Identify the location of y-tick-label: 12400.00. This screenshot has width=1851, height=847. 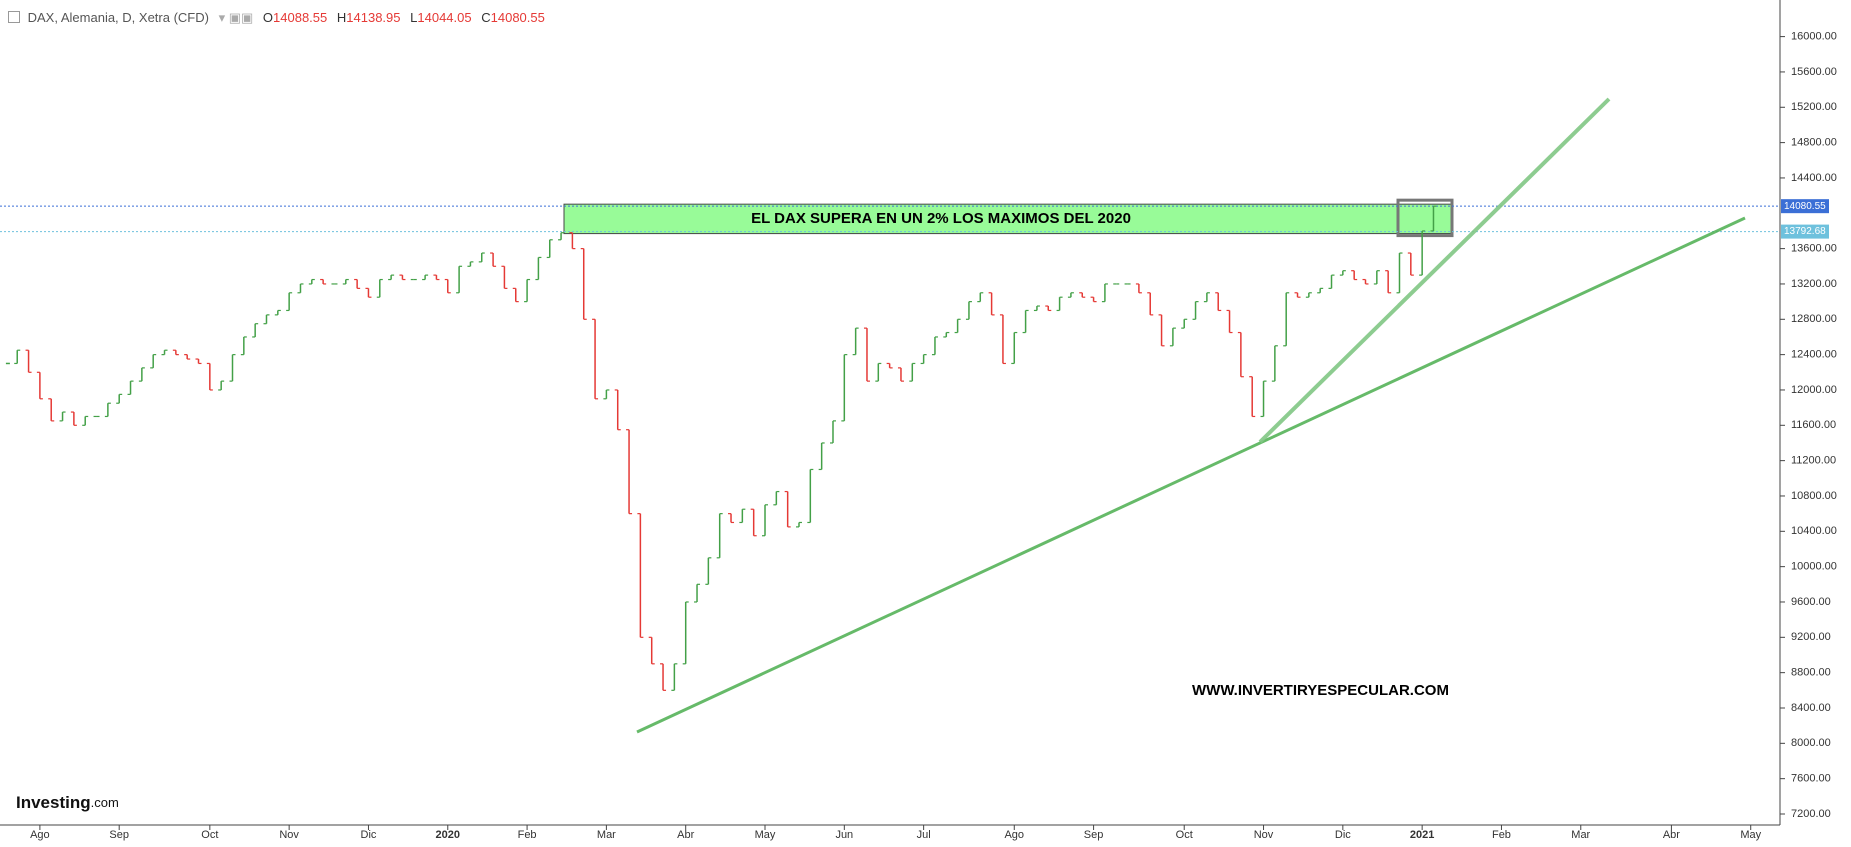
(1814, 355).